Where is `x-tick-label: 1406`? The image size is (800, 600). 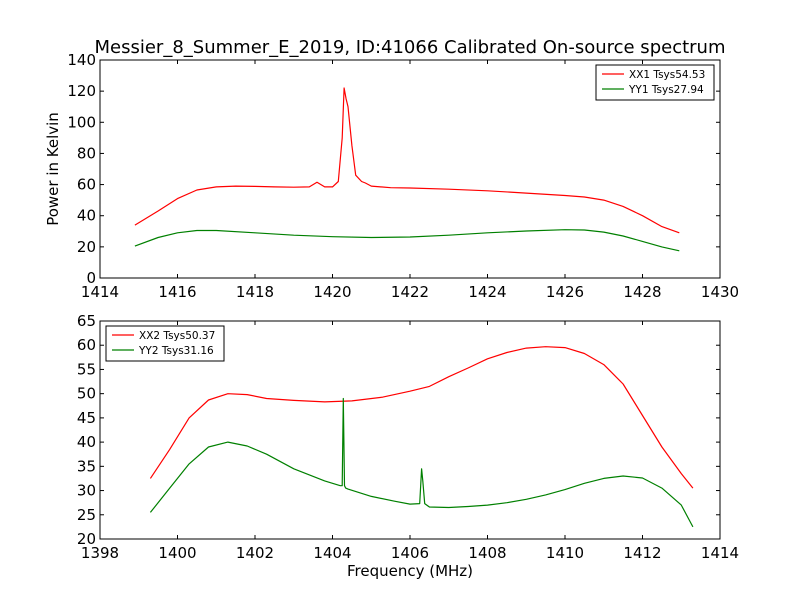
x-tick-label: 1406 is located at coordinates (410, 553).